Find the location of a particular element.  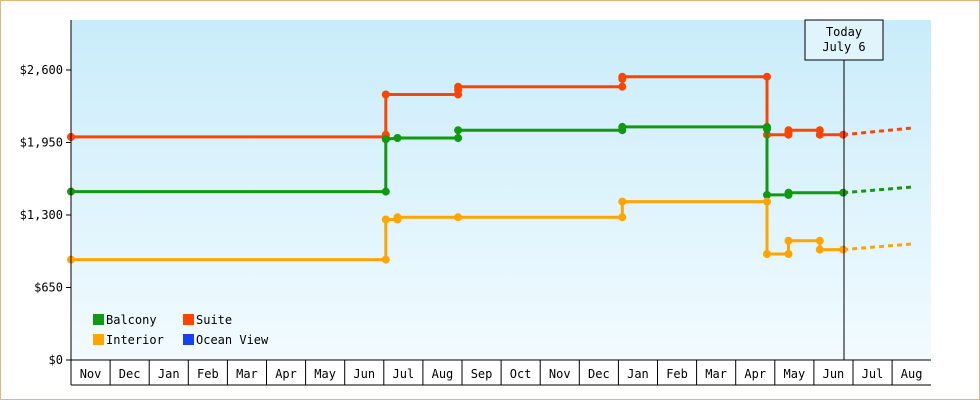

y-tick-label: $0 is located at coordinates (56, 360).